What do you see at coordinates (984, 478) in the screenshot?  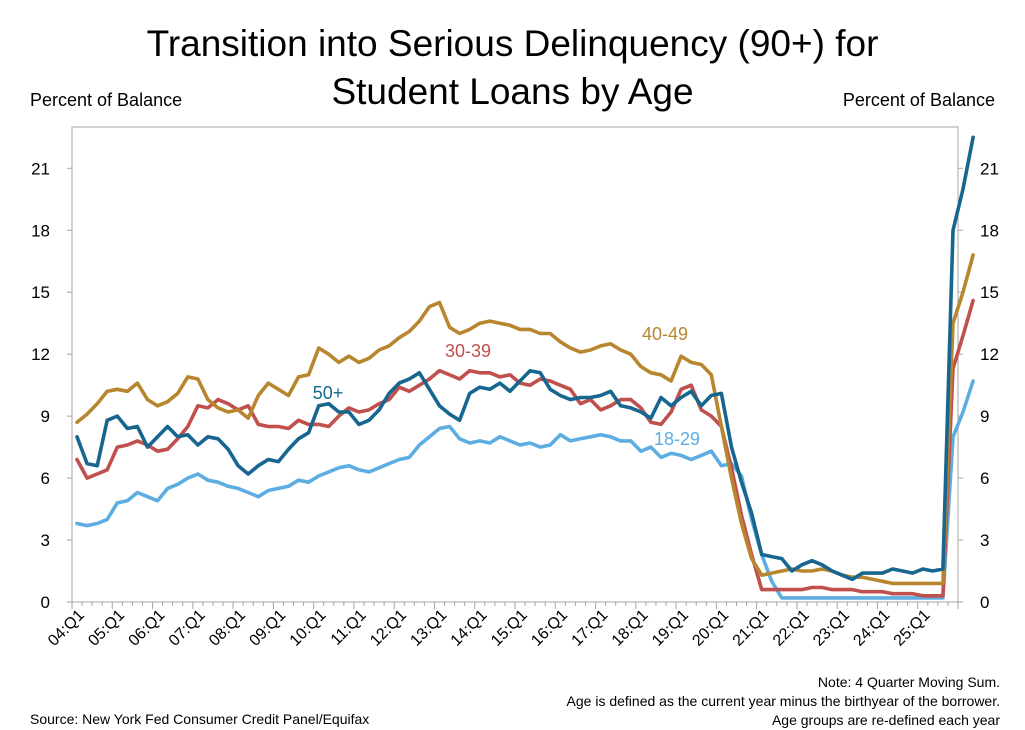 I see `y-tick-label-right: 6` at bounding box center [984, 478].